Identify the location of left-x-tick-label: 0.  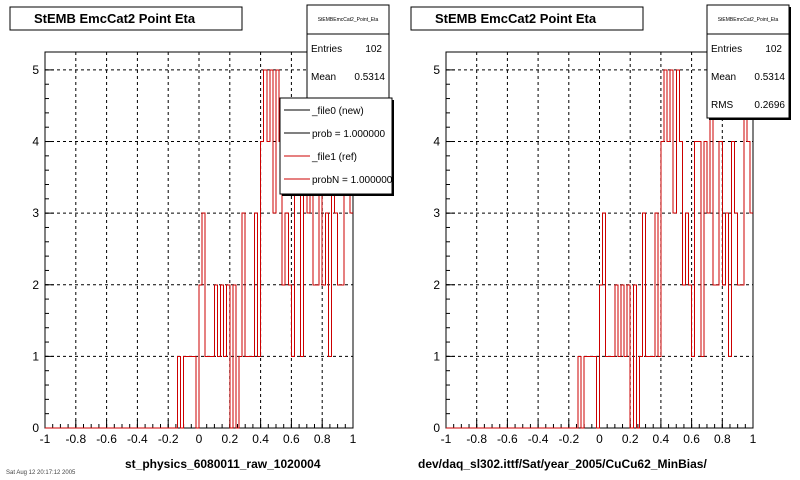
(199, 439).